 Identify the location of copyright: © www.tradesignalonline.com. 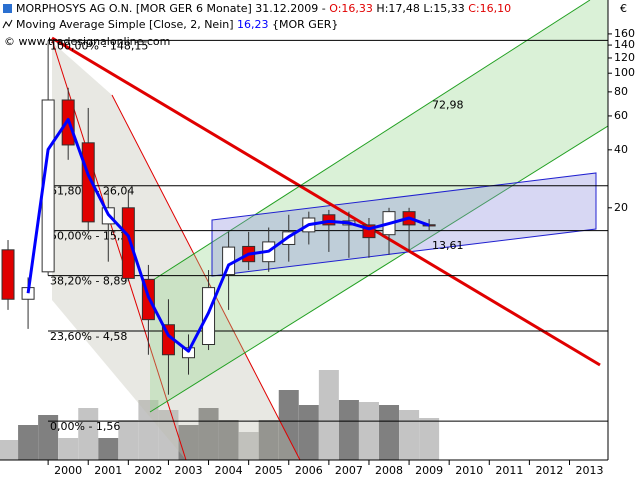
(87, 41).